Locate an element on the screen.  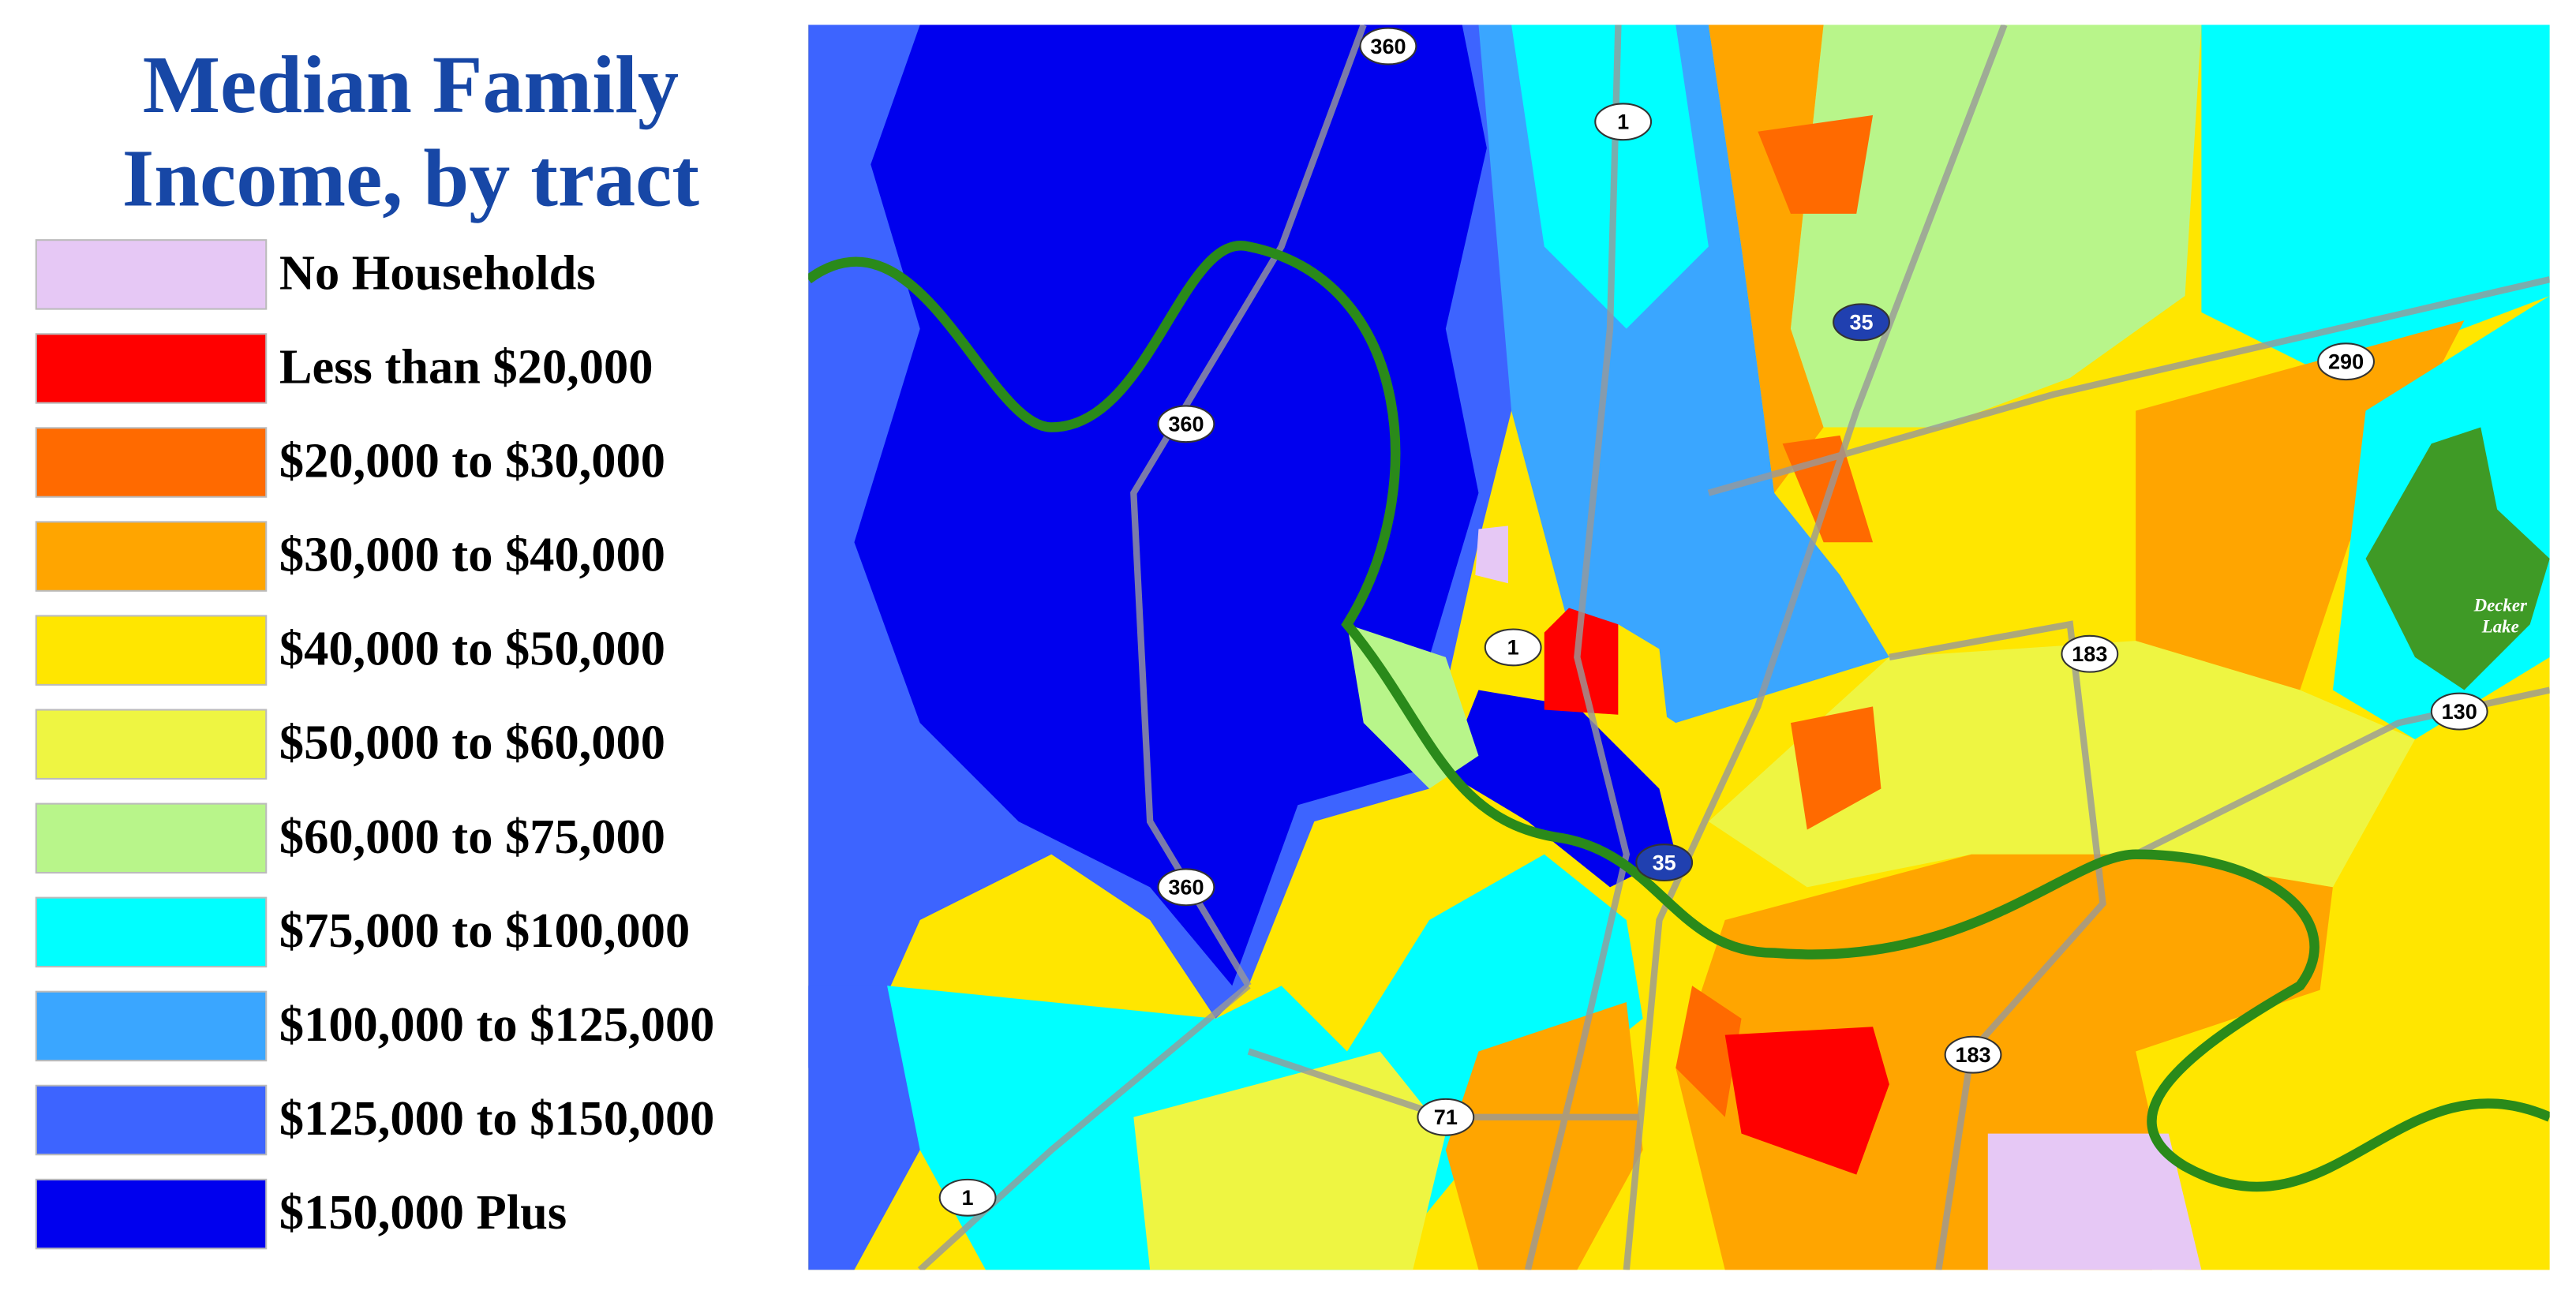
shield-label: 290 is located at coordinates (2346, 361).